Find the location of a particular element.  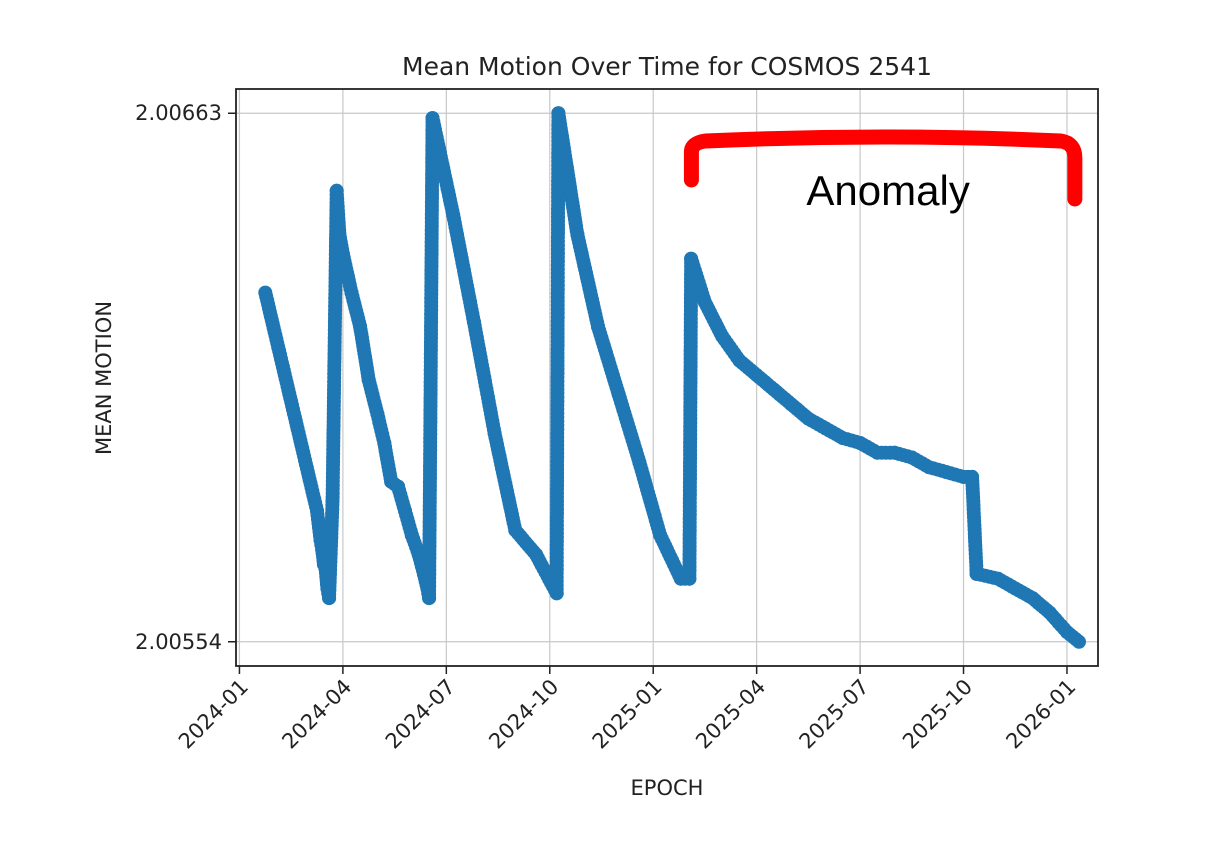

data-point is located at coordinates (1079, 641).